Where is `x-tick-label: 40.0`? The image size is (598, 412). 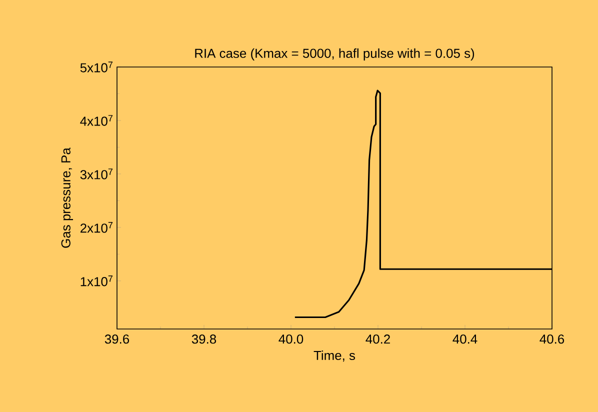 x-tick-label: 40.0 is located at coordinates (291, 339).